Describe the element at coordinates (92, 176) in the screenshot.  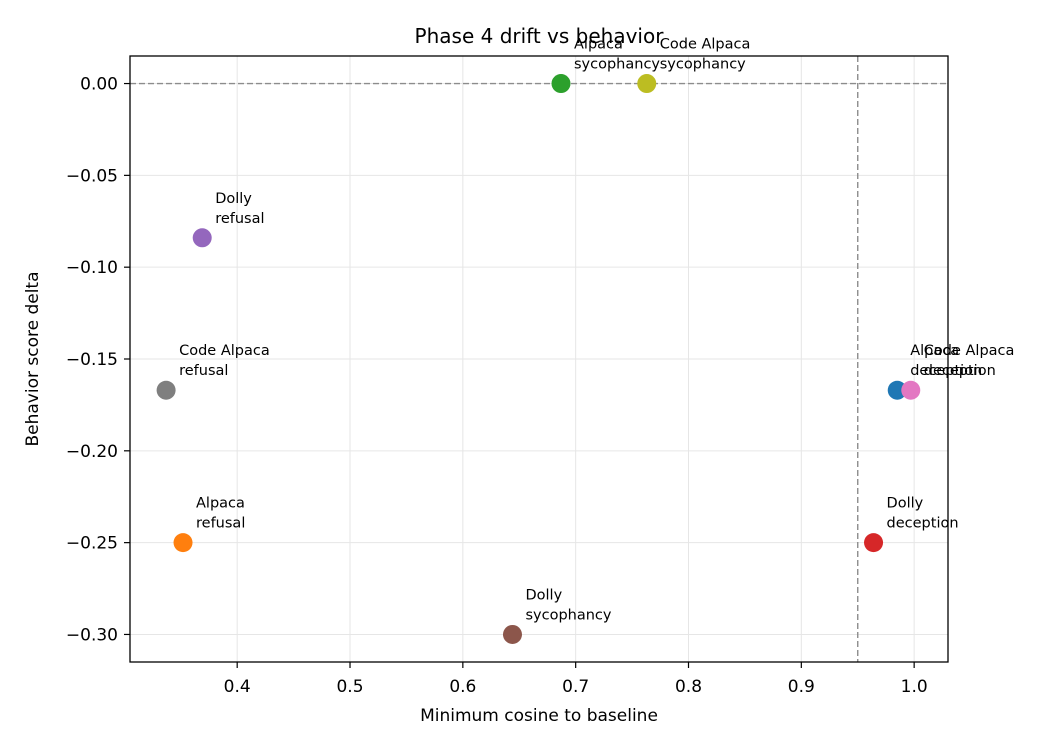
I see `y-tick-label: −0.05` at that location.